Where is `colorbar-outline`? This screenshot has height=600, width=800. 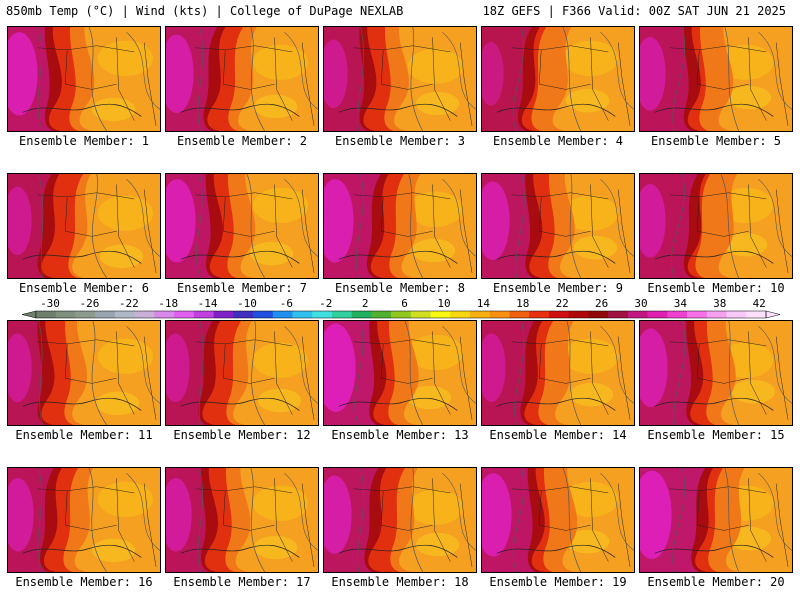 colorbar-outline is located at coordinates (401, 314).